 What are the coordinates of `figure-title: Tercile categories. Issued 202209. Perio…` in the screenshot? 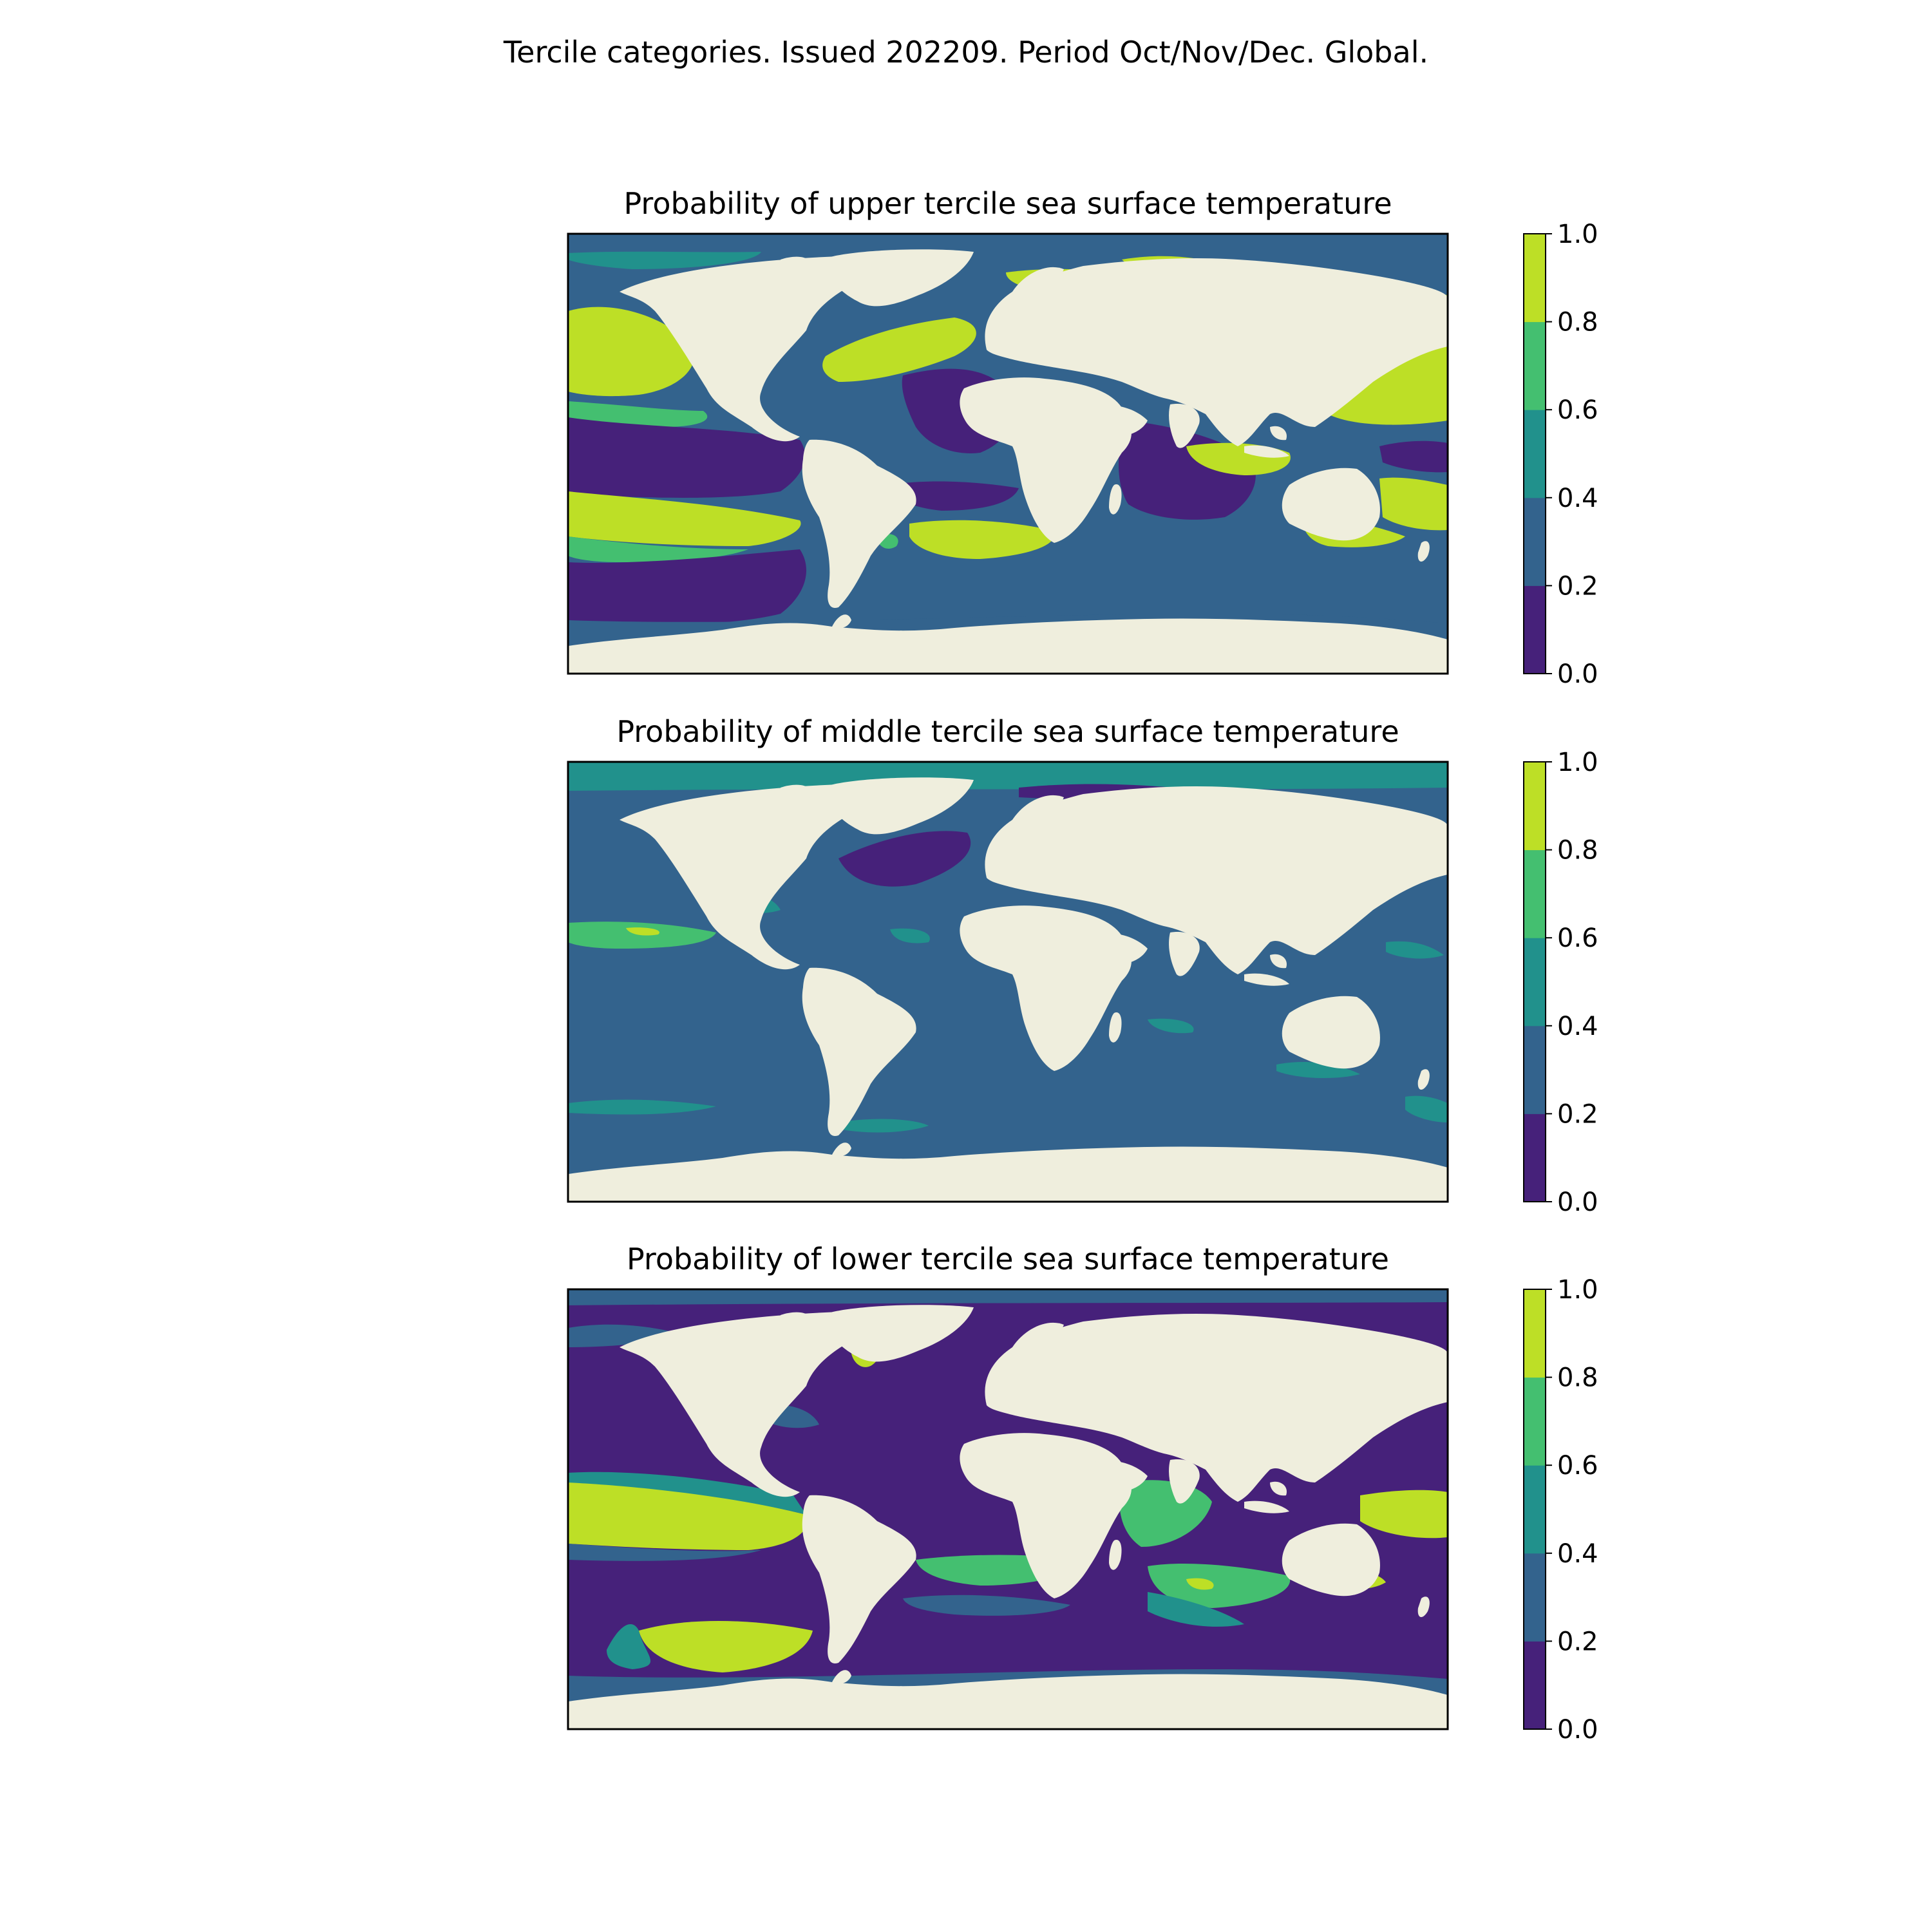 It's located at (966, 52).